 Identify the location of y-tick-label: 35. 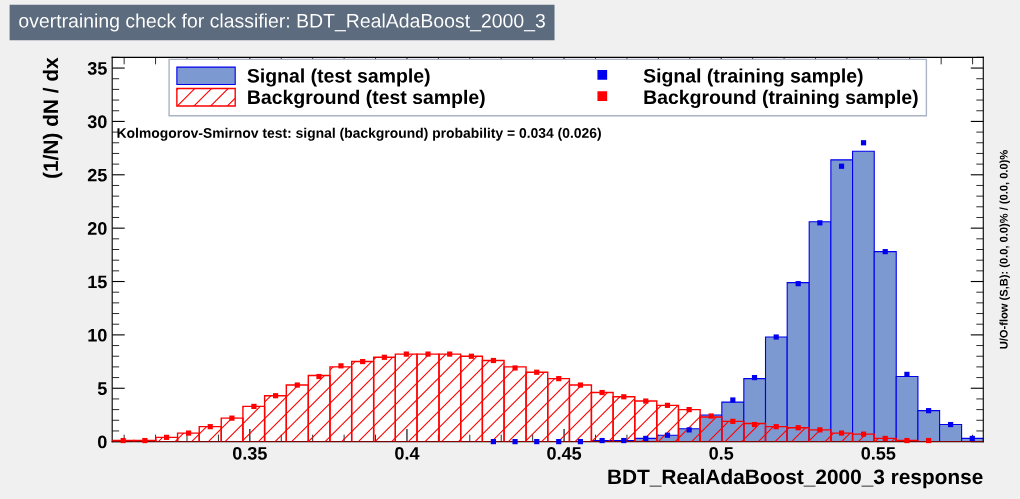
(97, 68).